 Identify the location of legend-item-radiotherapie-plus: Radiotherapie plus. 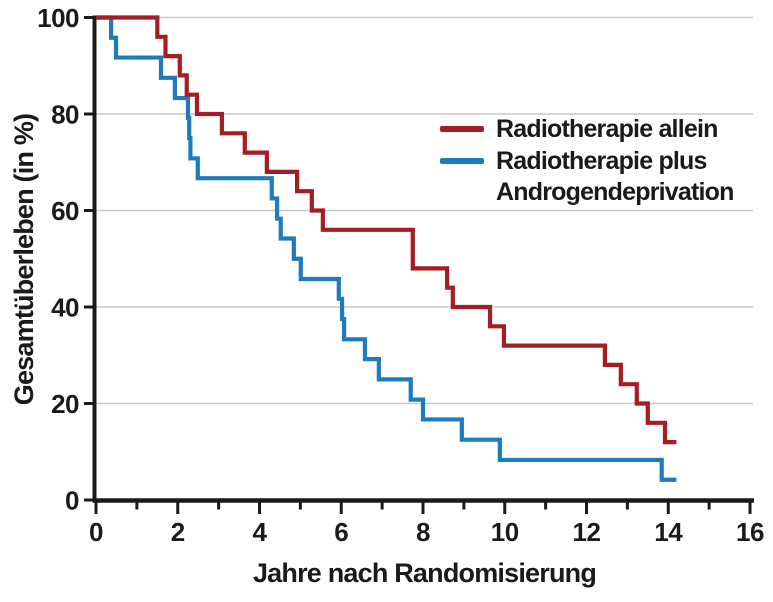
(587, 161).